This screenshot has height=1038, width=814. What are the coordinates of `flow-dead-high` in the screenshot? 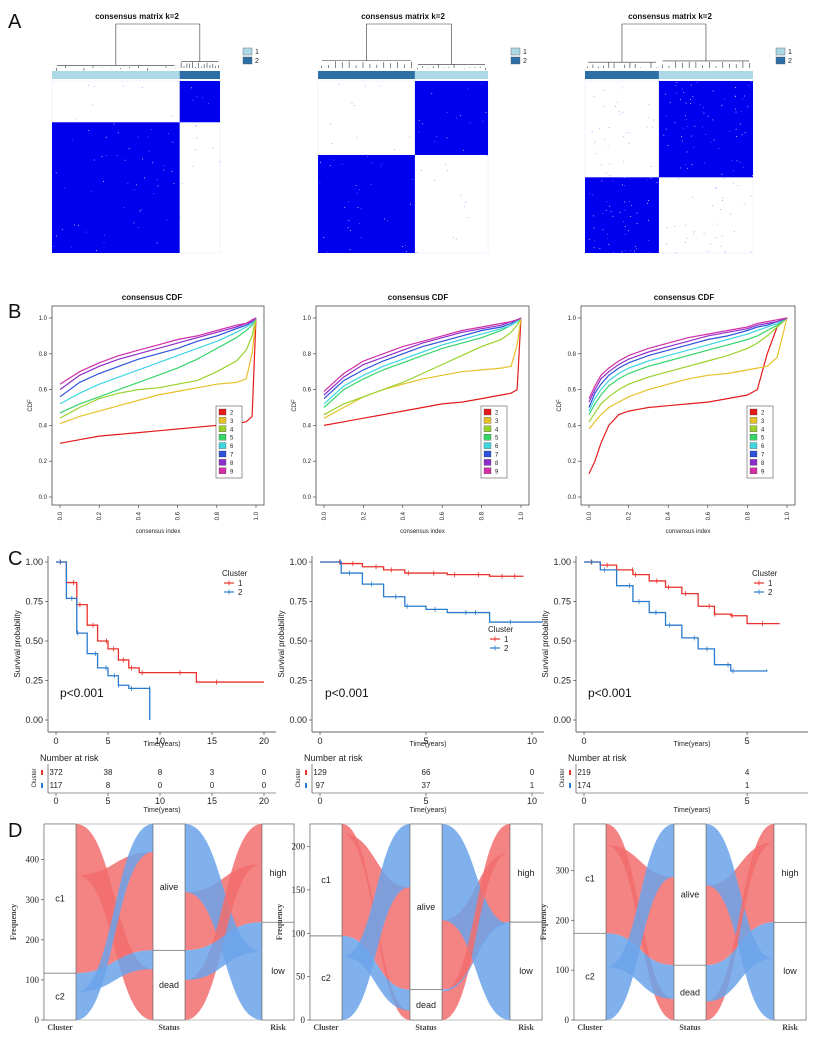 It's located at (740, 922).